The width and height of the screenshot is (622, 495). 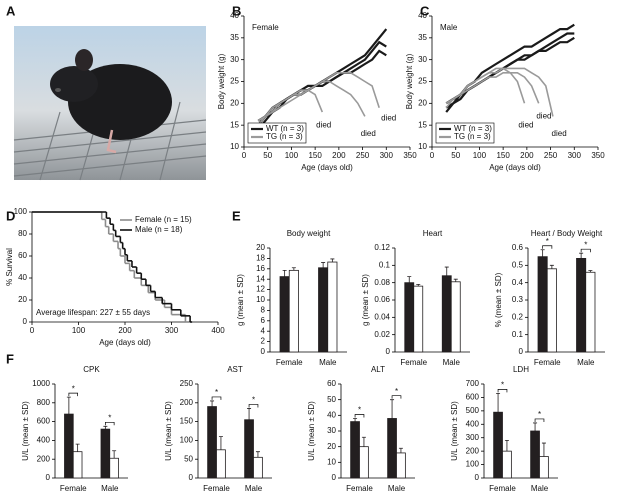 I want to click on chart-title: CPK, so click(x=91, y=369).